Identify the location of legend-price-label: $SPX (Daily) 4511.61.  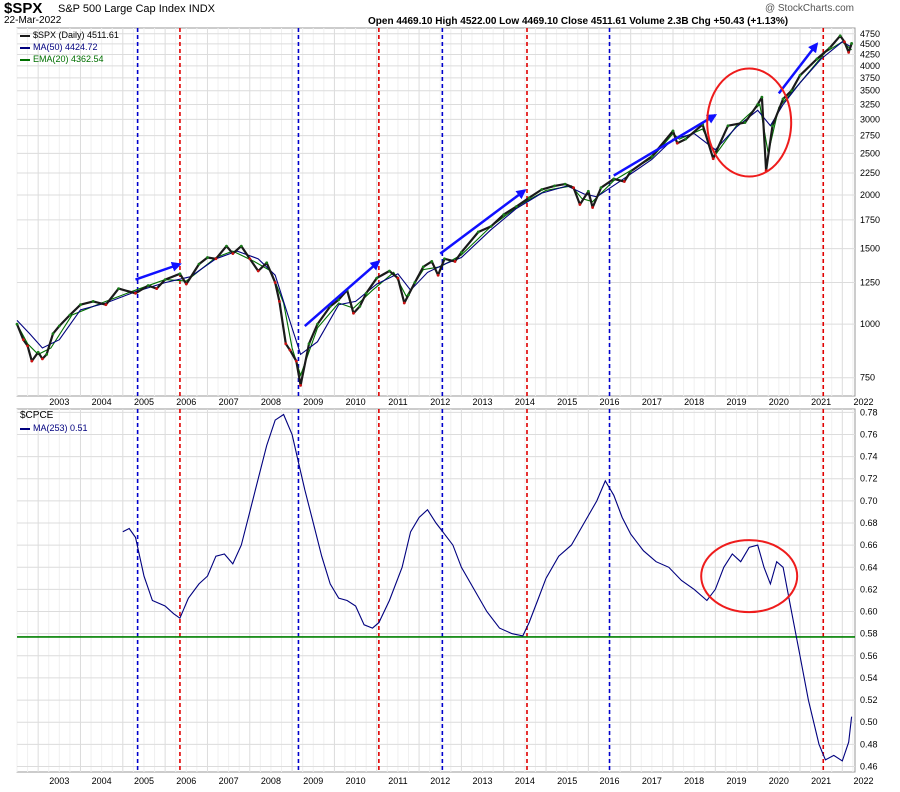
(76, 35).